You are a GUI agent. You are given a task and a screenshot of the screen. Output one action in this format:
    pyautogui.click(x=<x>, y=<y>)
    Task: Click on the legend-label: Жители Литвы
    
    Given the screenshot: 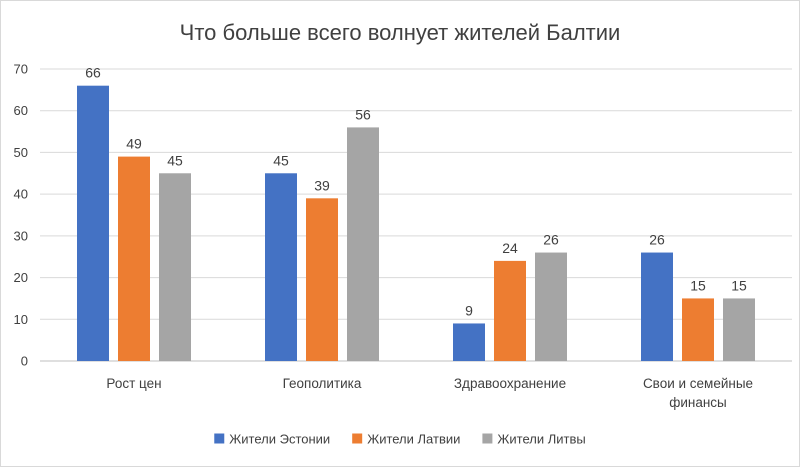 What is the action you would take?
    pyautogui.click(x=541, y=439)
    